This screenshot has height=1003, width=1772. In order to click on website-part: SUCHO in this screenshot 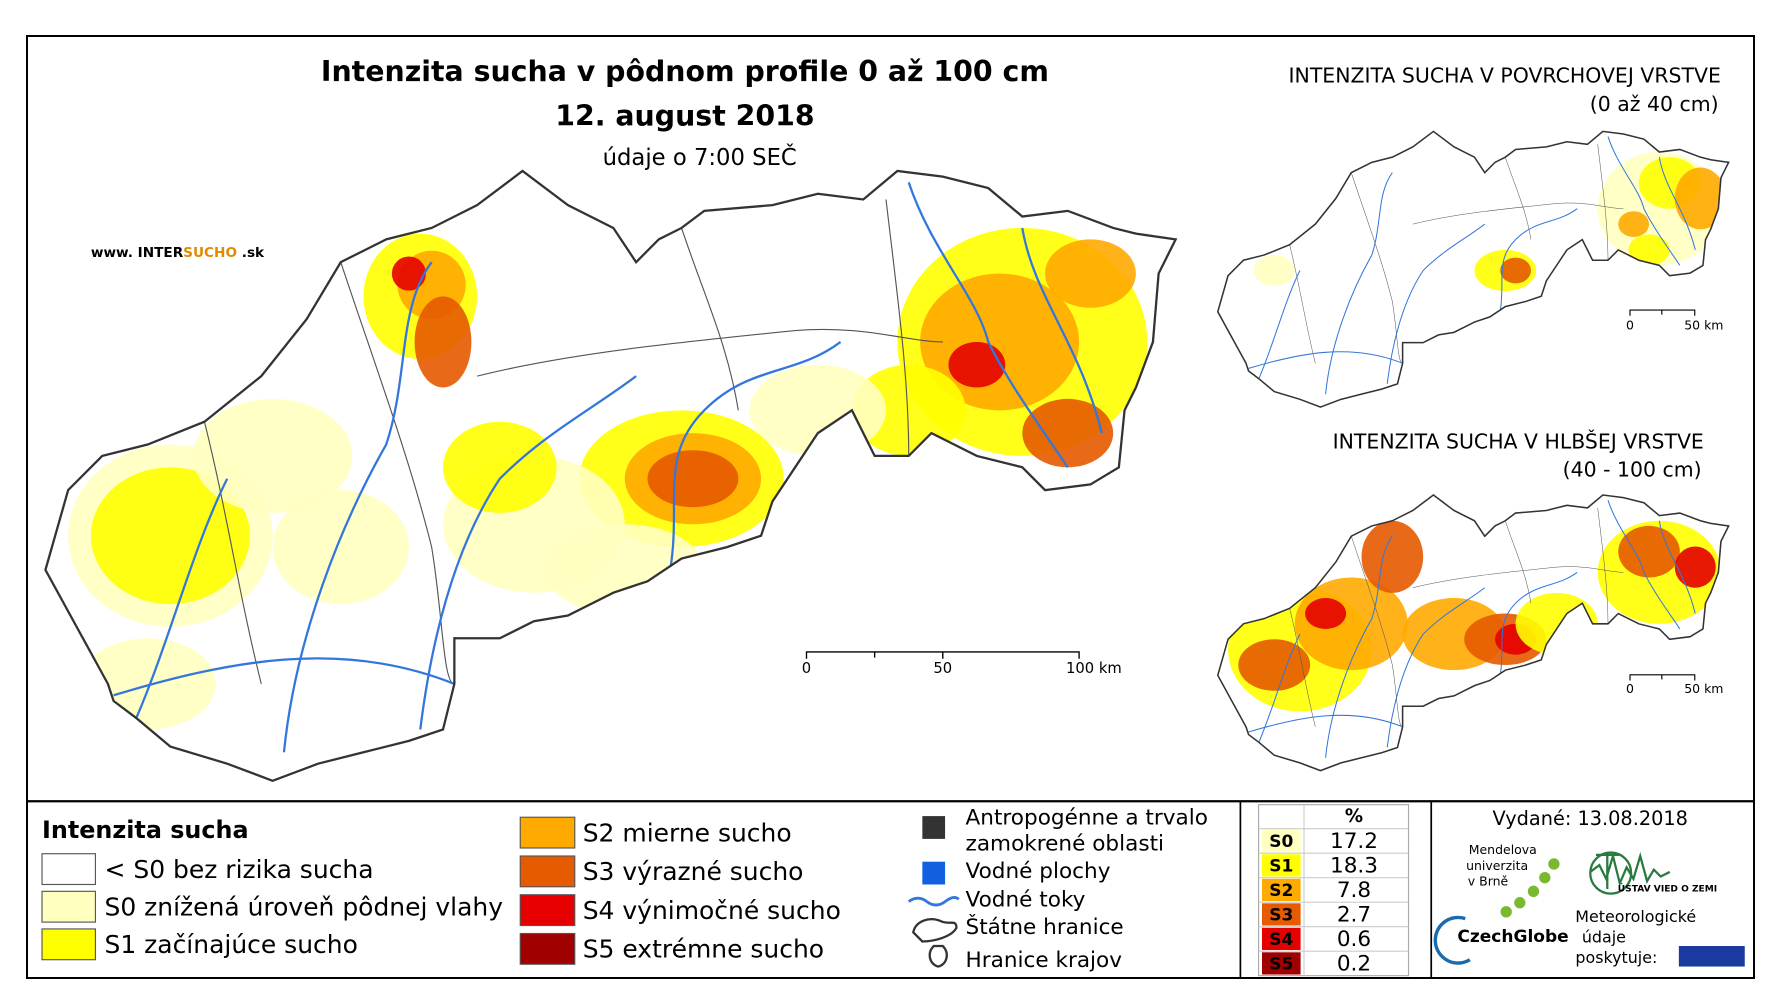, I will do `click(210, 253)`.